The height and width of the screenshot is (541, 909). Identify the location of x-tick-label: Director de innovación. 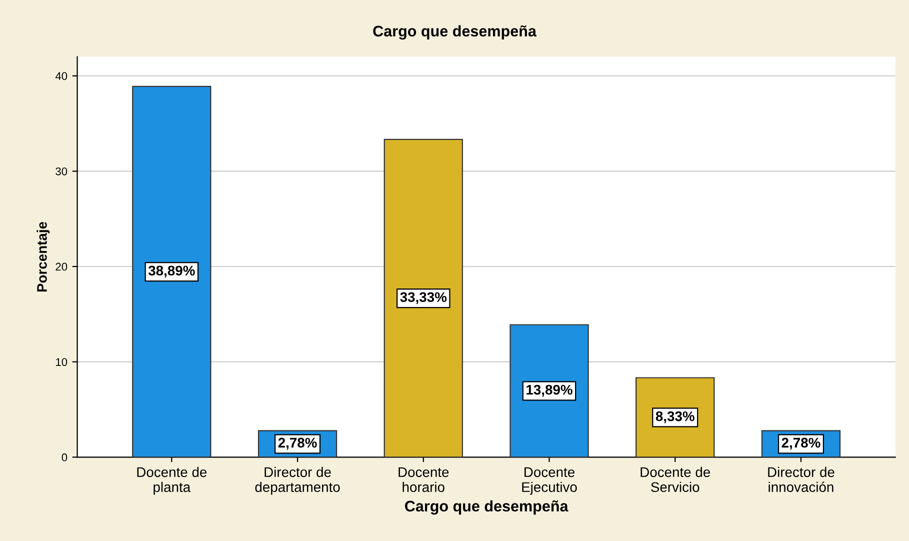
(801, 479).